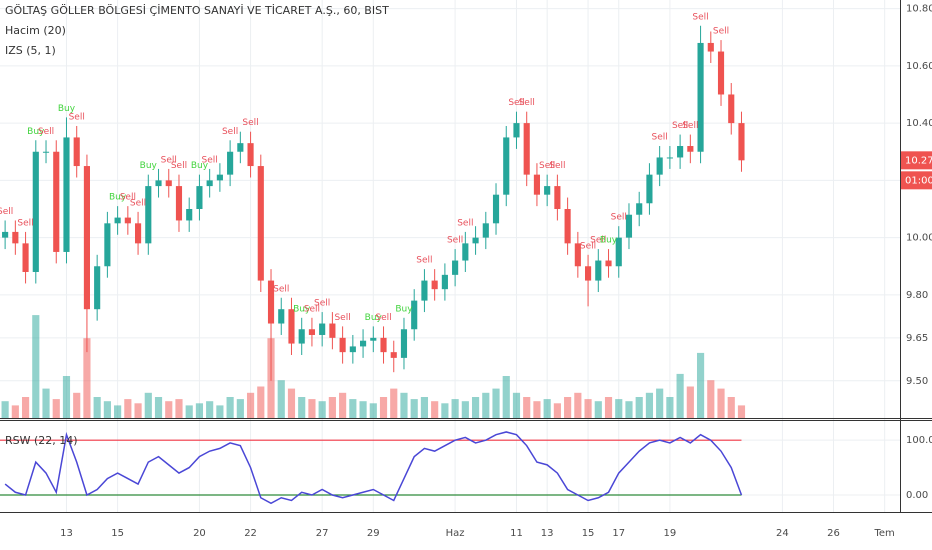 The height and width of the screenshot is (550, 932). Describe the element at coordinates (917, 295) in the screenshot. I see `y-tick-label: 9.80` at that location.